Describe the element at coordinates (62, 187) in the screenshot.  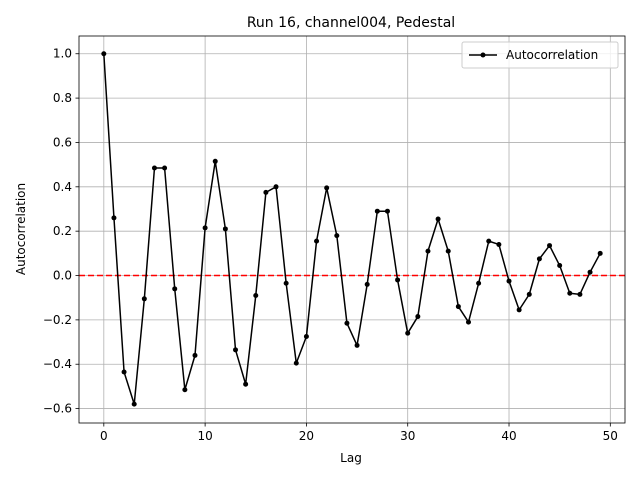
I see `y-tick-label: 0.4` at that location.